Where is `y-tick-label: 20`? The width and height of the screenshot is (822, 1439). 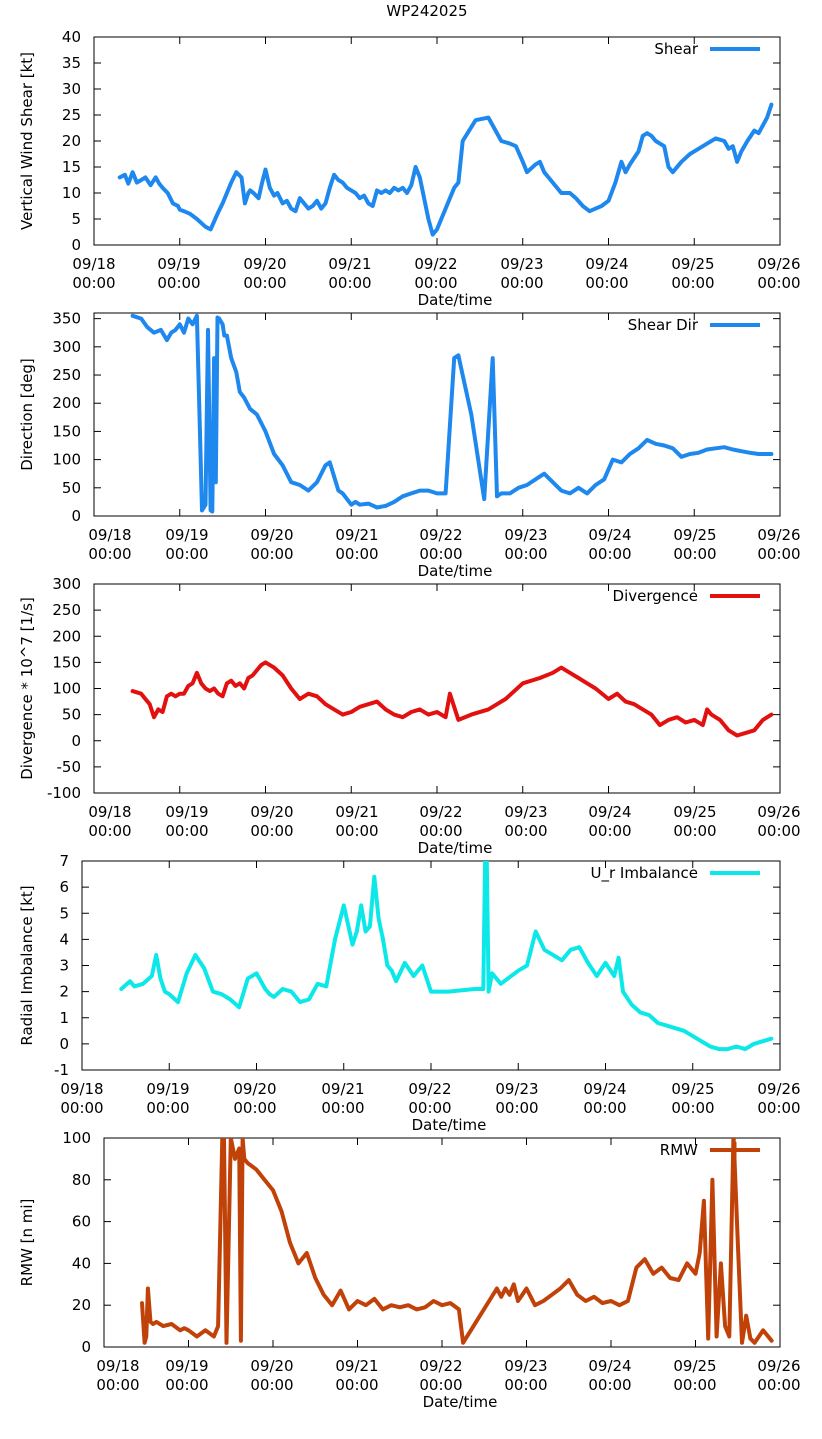 y-tick-label: 20 is located at coordinates (81, 1305).